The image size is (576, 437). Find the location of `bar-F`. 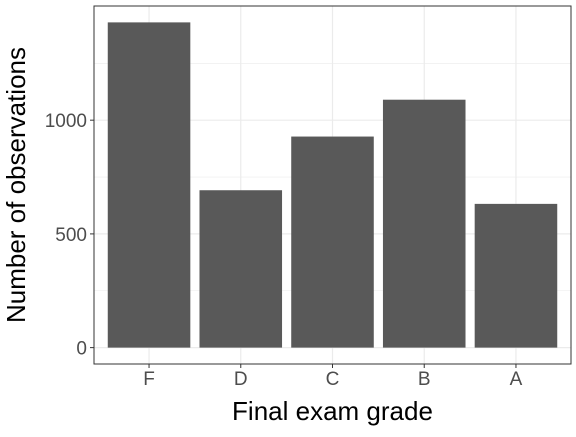

bar-F is located at coordinates (149, 185).